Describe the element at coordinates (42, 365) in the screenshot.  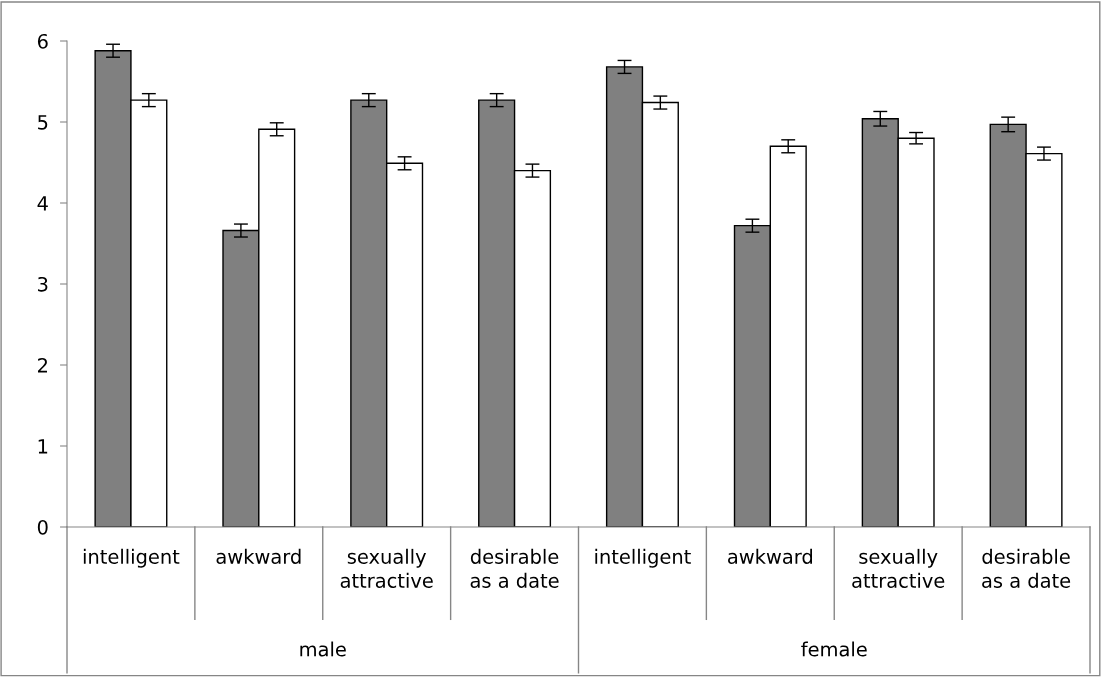
I see `y-tick-label: 2` at that location.